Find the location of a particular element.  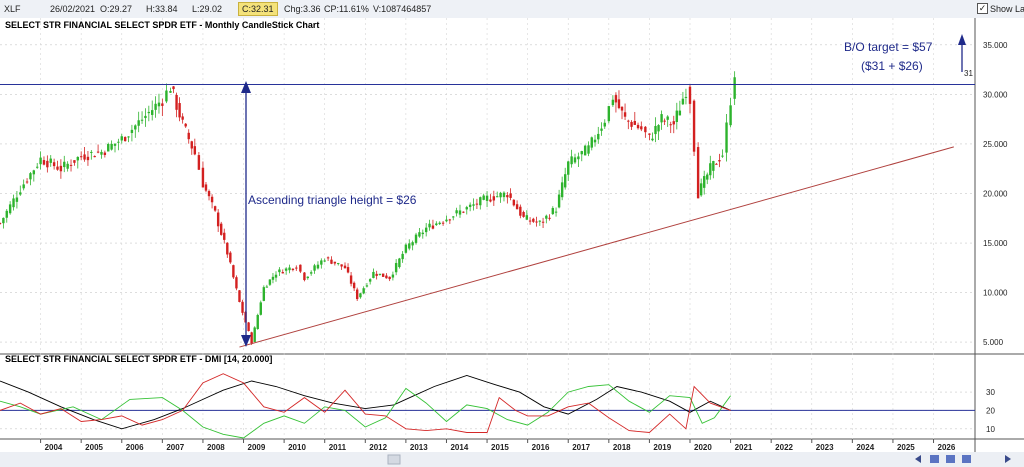

show-last-label: Show Last is located at coordinates (1007, 9).